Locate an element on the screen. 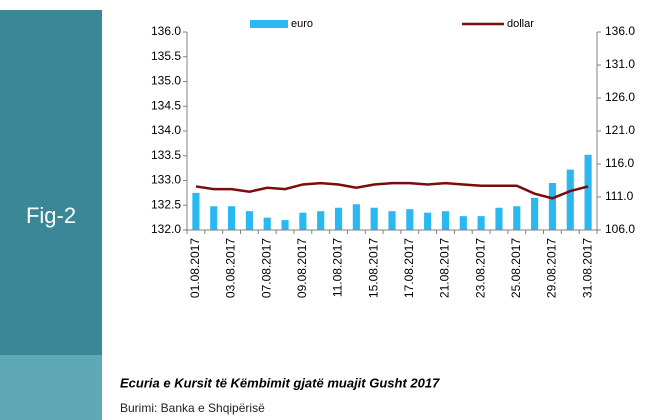  x-tick-label: 29.08.2017 is located at coordinates (552, 268).